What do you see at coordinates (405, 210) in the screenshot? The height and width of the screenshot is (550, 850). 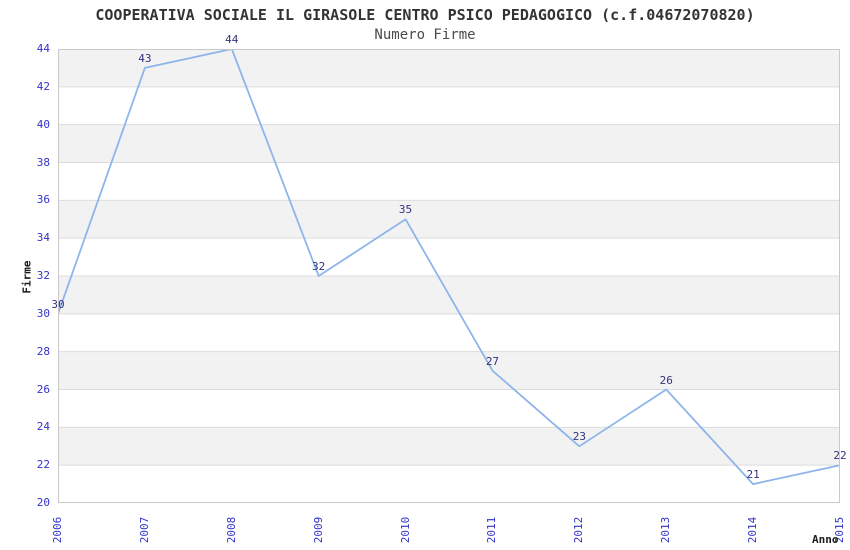 I see `point-label: 35` at bounding box center [405, 210].